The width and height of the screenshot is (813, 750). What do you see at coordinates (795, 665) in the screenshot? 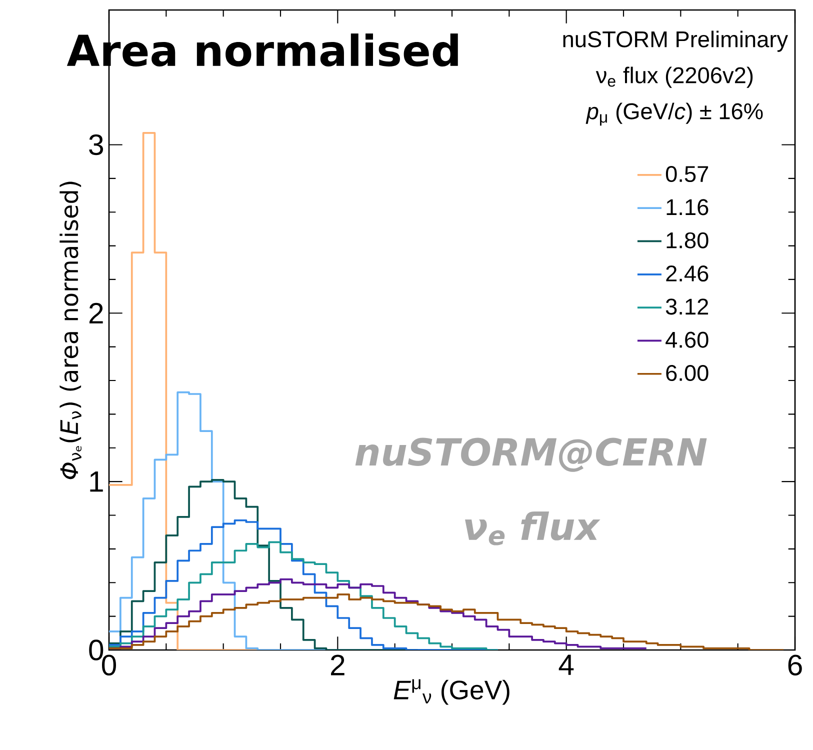
I see `x-tick-label: 6` at bounding box center [795, 665].